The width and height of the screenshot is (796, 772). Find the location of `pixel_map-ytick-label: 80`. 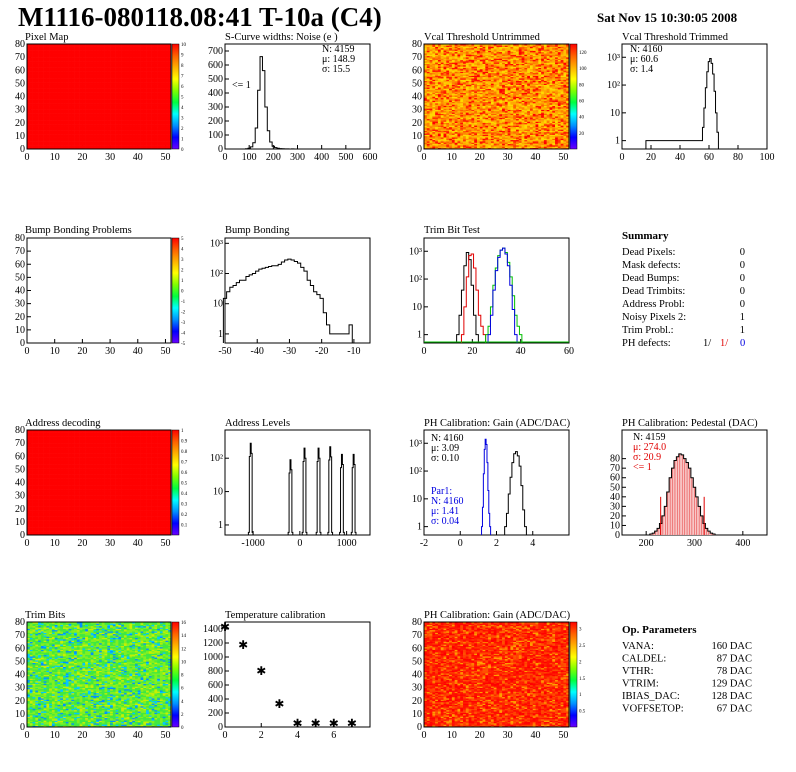

pixel_map-ytick-label: 80 is located at coordinates (20, 44).